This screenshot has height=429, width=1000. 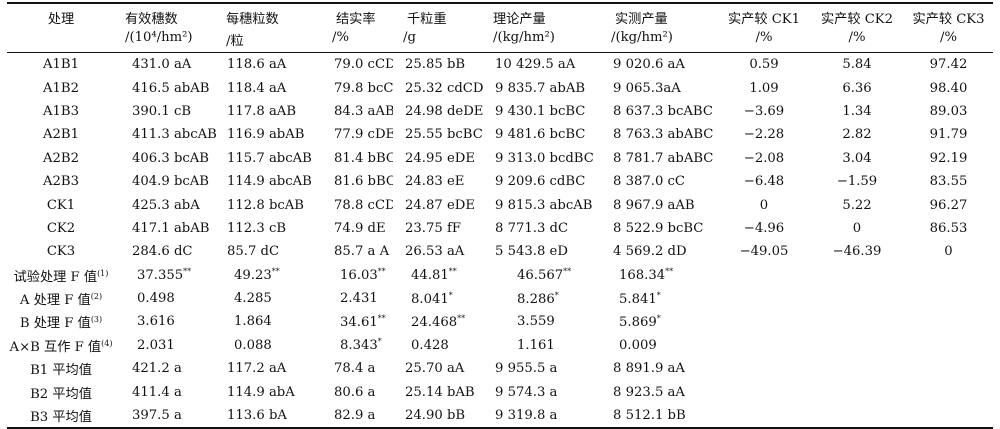 What do you see at coordinates (363, 111) in the screenshot?
I see `cell-value: 84.3 aAB` at bounding box center [363, 111].